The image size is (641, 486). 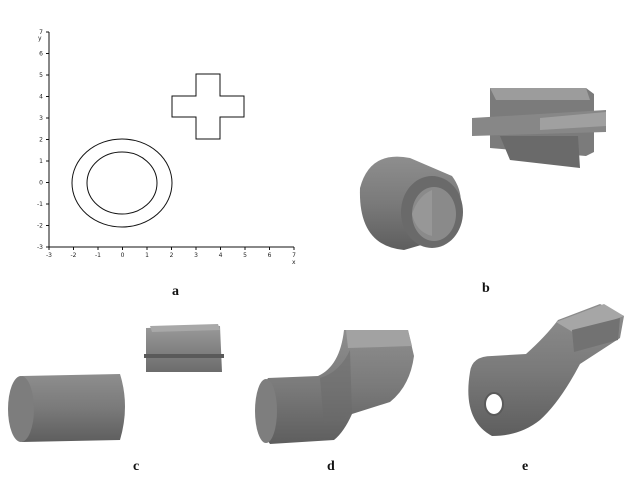 What do you see at coordinates (41, 32) in the screenshot?
I see `y-tick-label: 7` at bounding box center [41, 32].